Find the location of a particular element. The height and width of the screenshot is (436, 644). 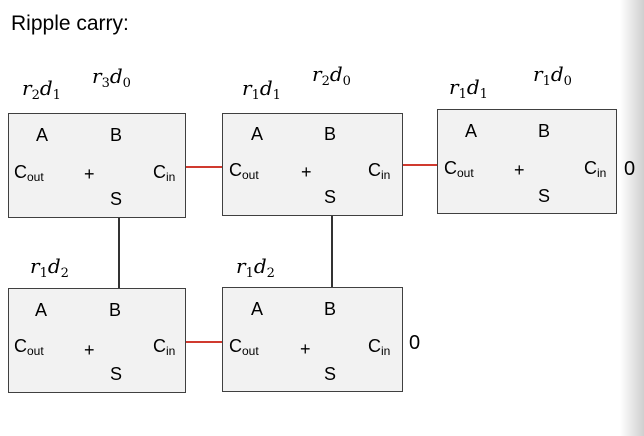

label-r3d0: r3d0 is located at coordinates (111, 77).